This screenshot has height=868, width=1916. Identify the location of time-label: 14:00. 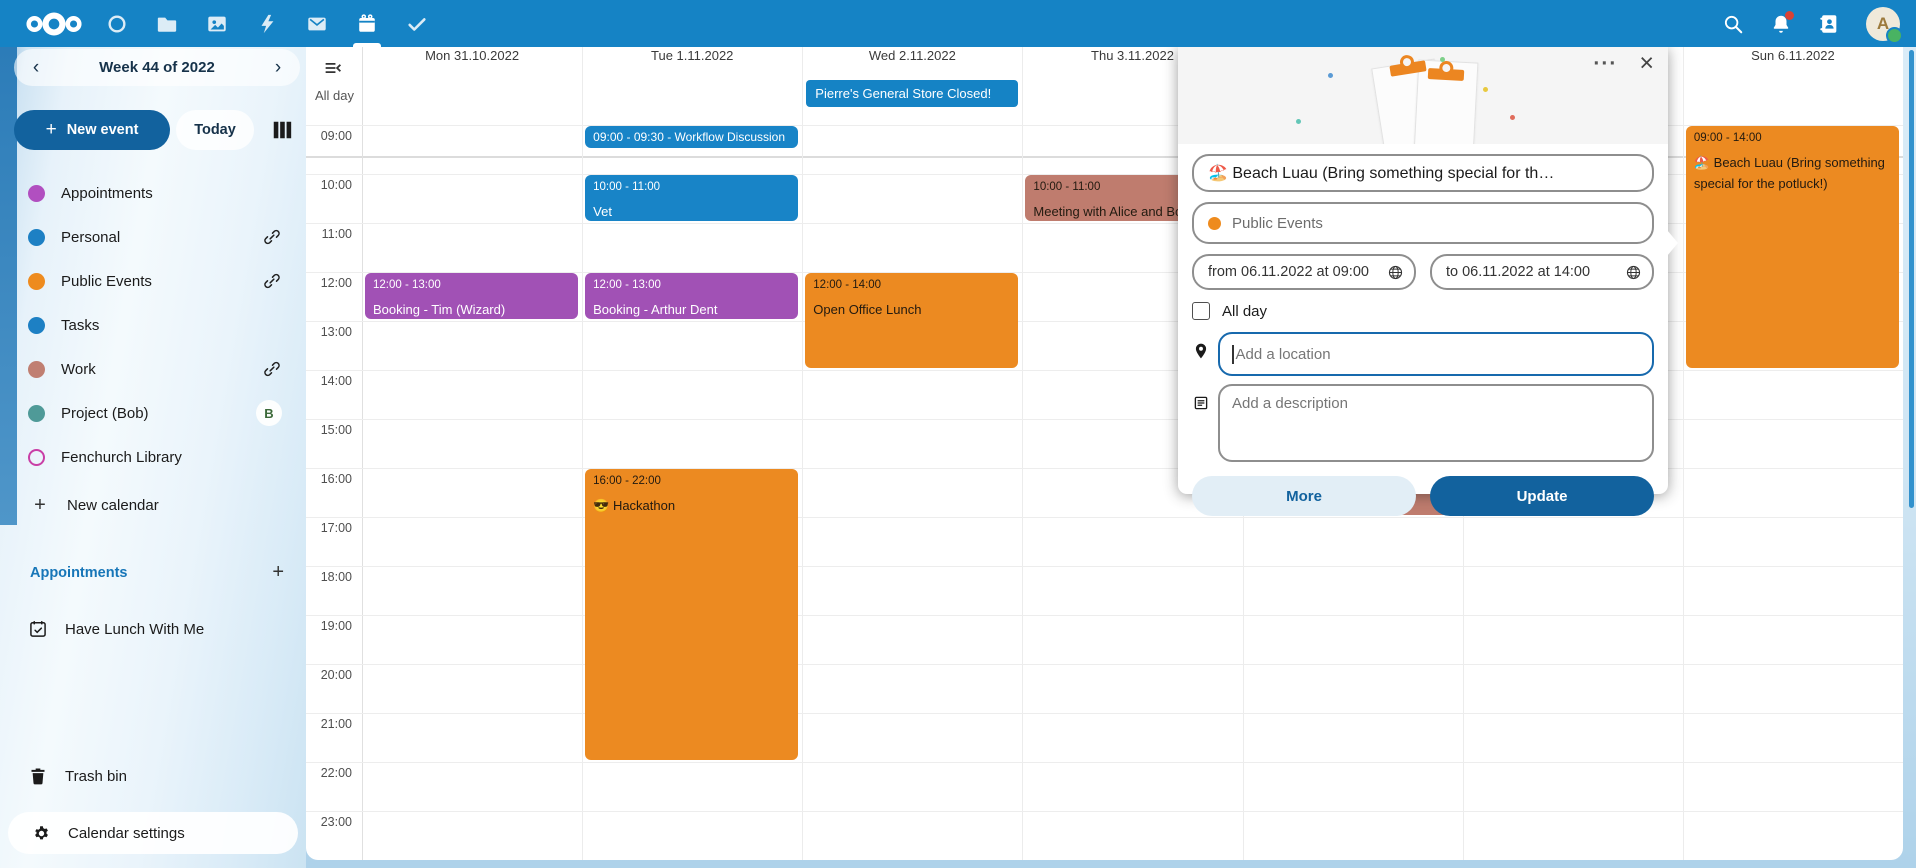
(336, 381).